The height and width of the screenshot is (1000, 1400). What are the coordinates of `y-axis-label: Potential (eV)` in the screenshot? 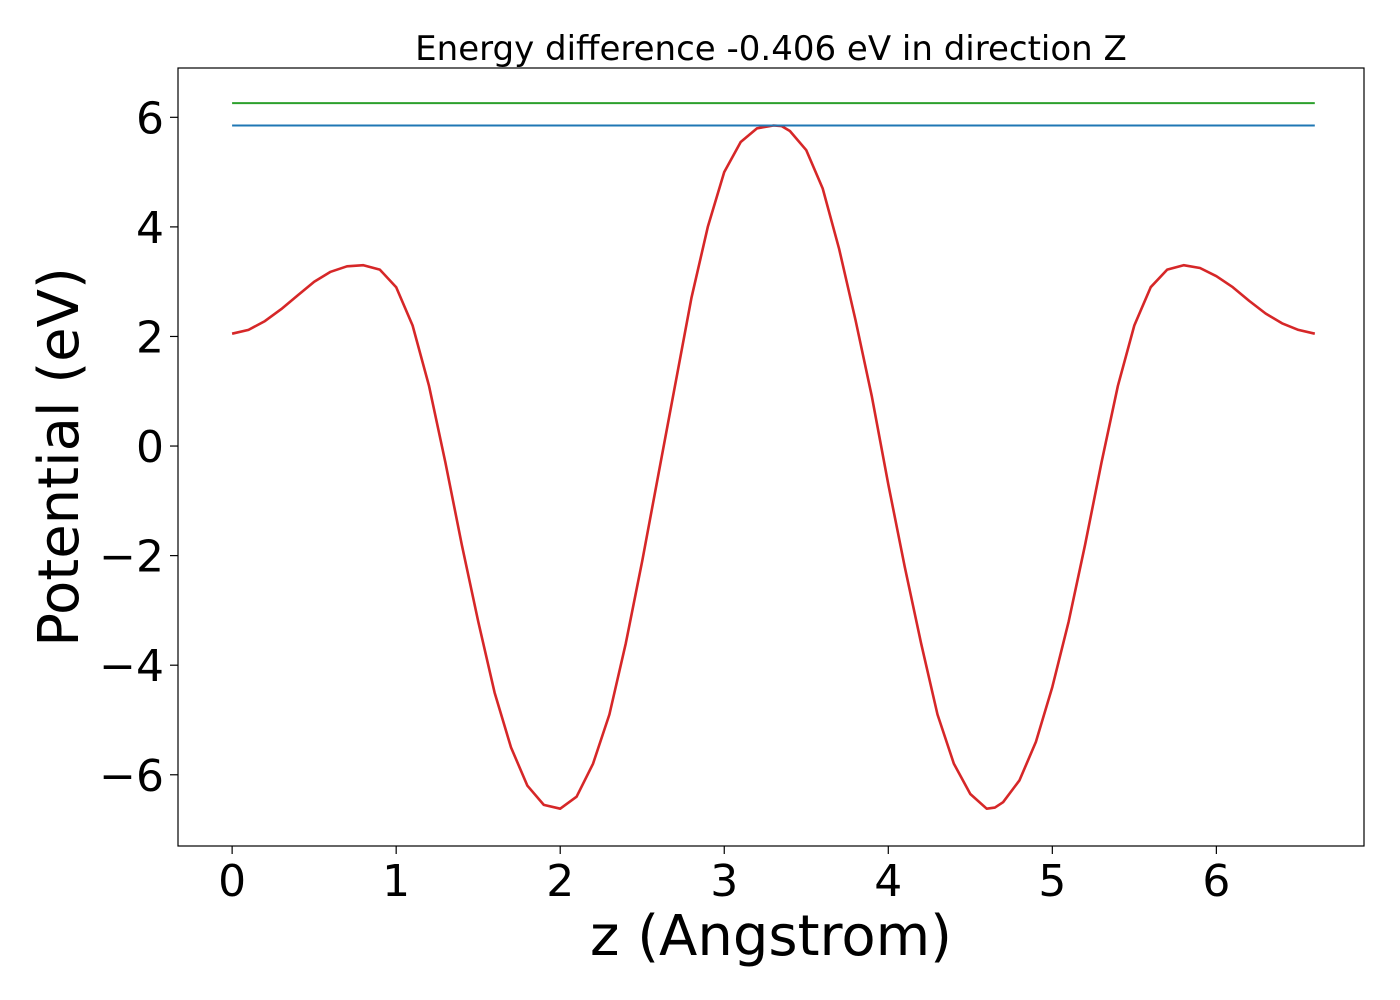 It's located at (59, 457).